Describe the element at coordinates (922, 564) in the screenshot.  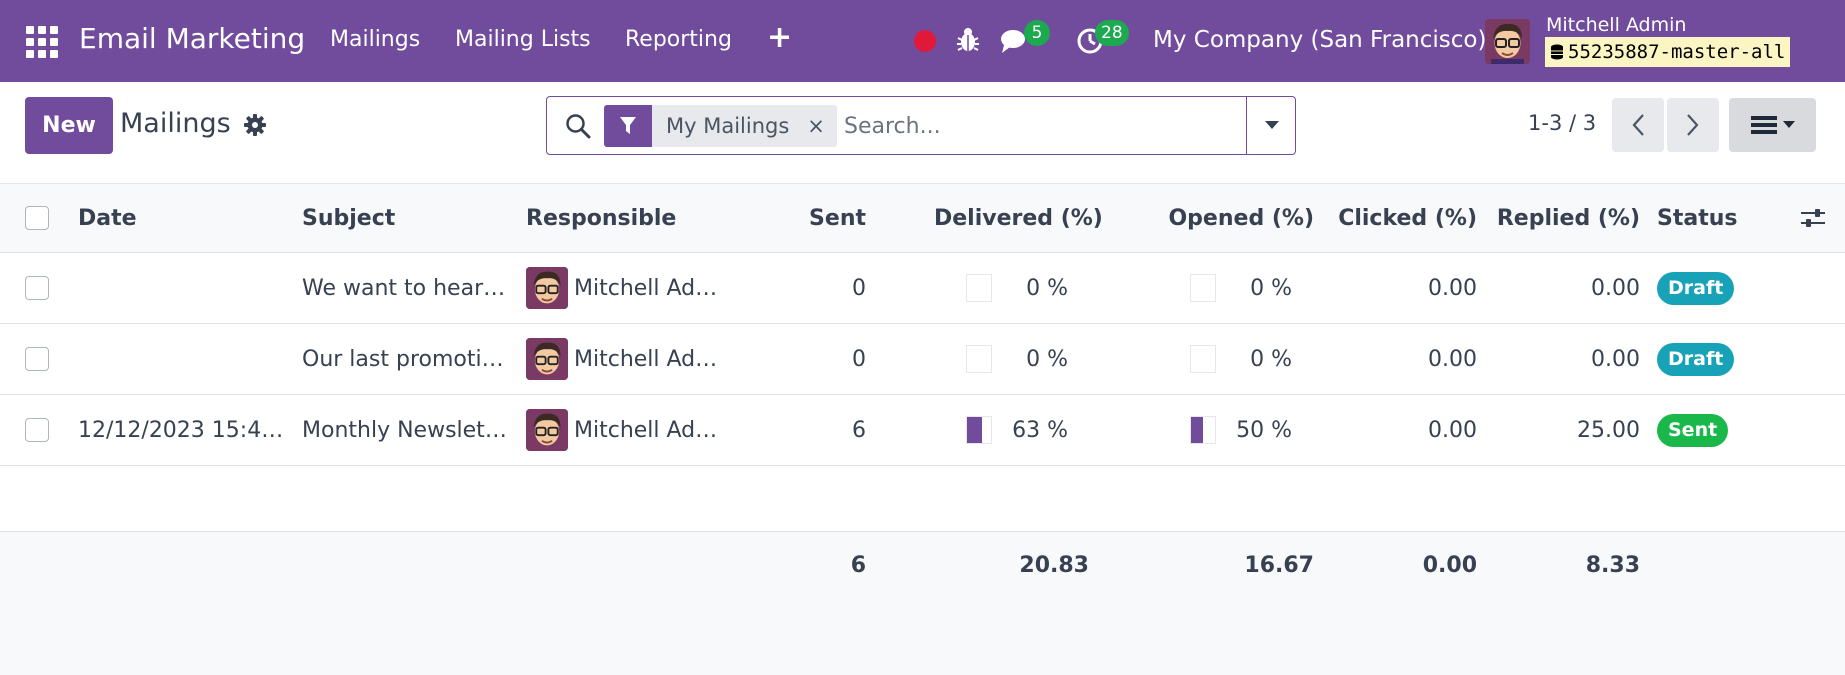
I see `totals-row: 6 20.83 16.67 0.00 8.33` at that location.